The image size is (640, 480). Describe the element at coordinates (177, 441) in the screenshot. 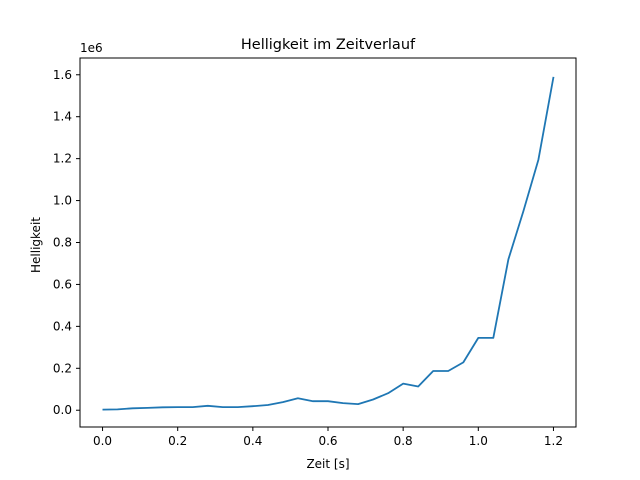

I see `x-tick-label: 0.2` at that location.